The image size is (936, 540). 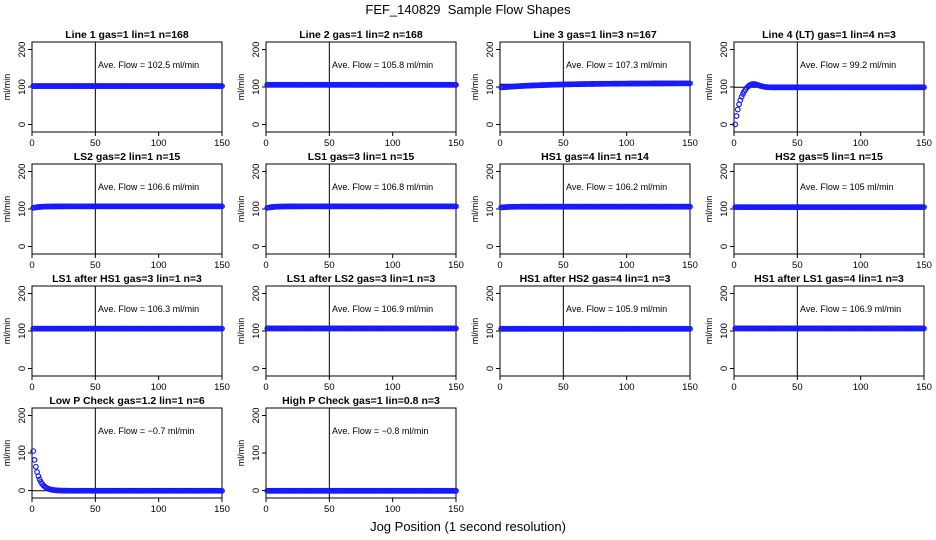 What do you see at coordinates (468, 9) in the screenshot?
I see `page-title: FEF_140829 Sample Flow Shapes` at bounding box center [468, 9].